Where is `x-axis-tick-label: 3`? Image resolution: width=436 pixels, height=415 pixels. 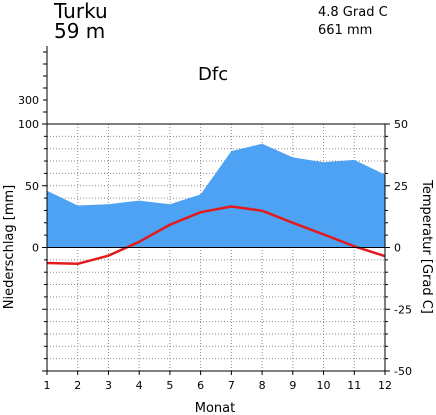 x-axis-tick-label: 3 is located at coordinates (108, 385).